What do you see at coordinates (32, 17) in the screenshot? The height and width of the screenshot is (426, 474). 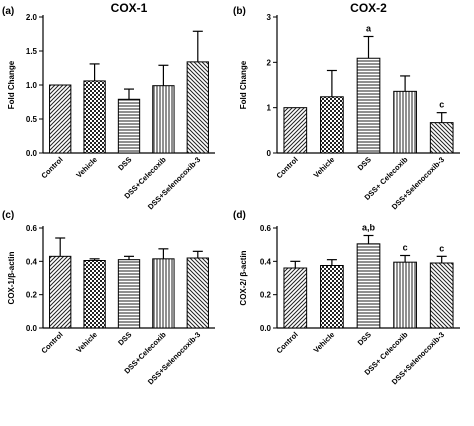 I see `y-tick-label: 2.0` at bounding box center [32, 17].